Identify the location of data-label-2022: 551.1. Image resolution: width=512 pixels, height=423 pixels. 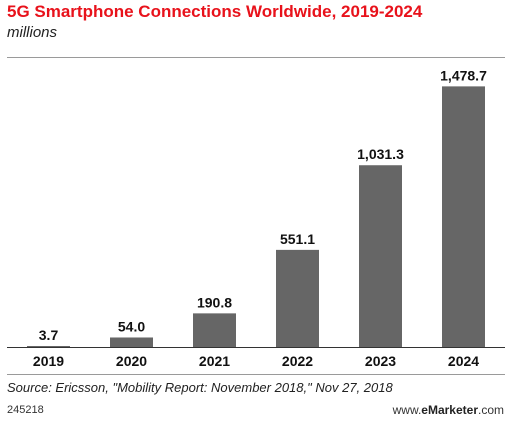
(297, 239).